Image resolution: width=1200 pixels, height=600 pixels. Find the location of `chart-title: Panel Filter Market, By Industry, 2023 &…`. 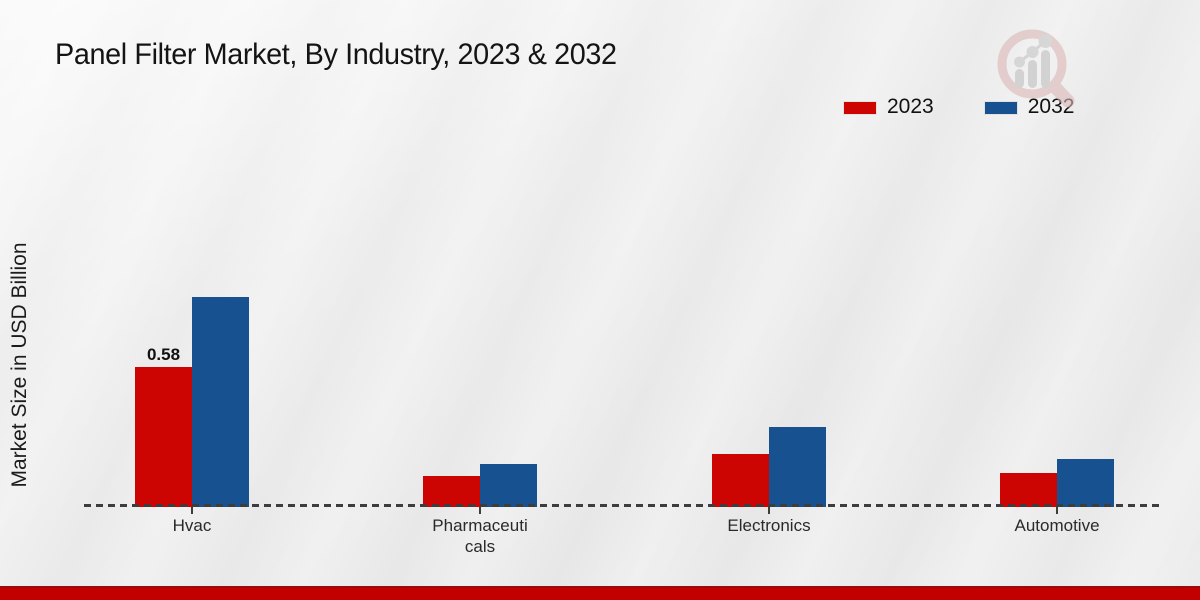

chart-title: Panel Filter Market, By Industry, 2023 &… is located at coordinates (336, 54).